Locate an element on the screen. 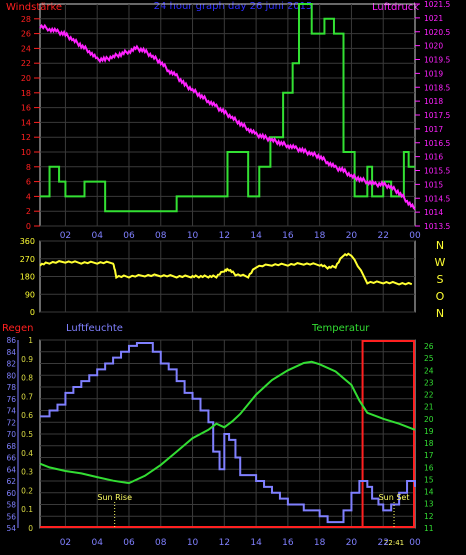 The image size is (466, 555). humidity-tick-label: 78 is located at coordinates (11, 387).